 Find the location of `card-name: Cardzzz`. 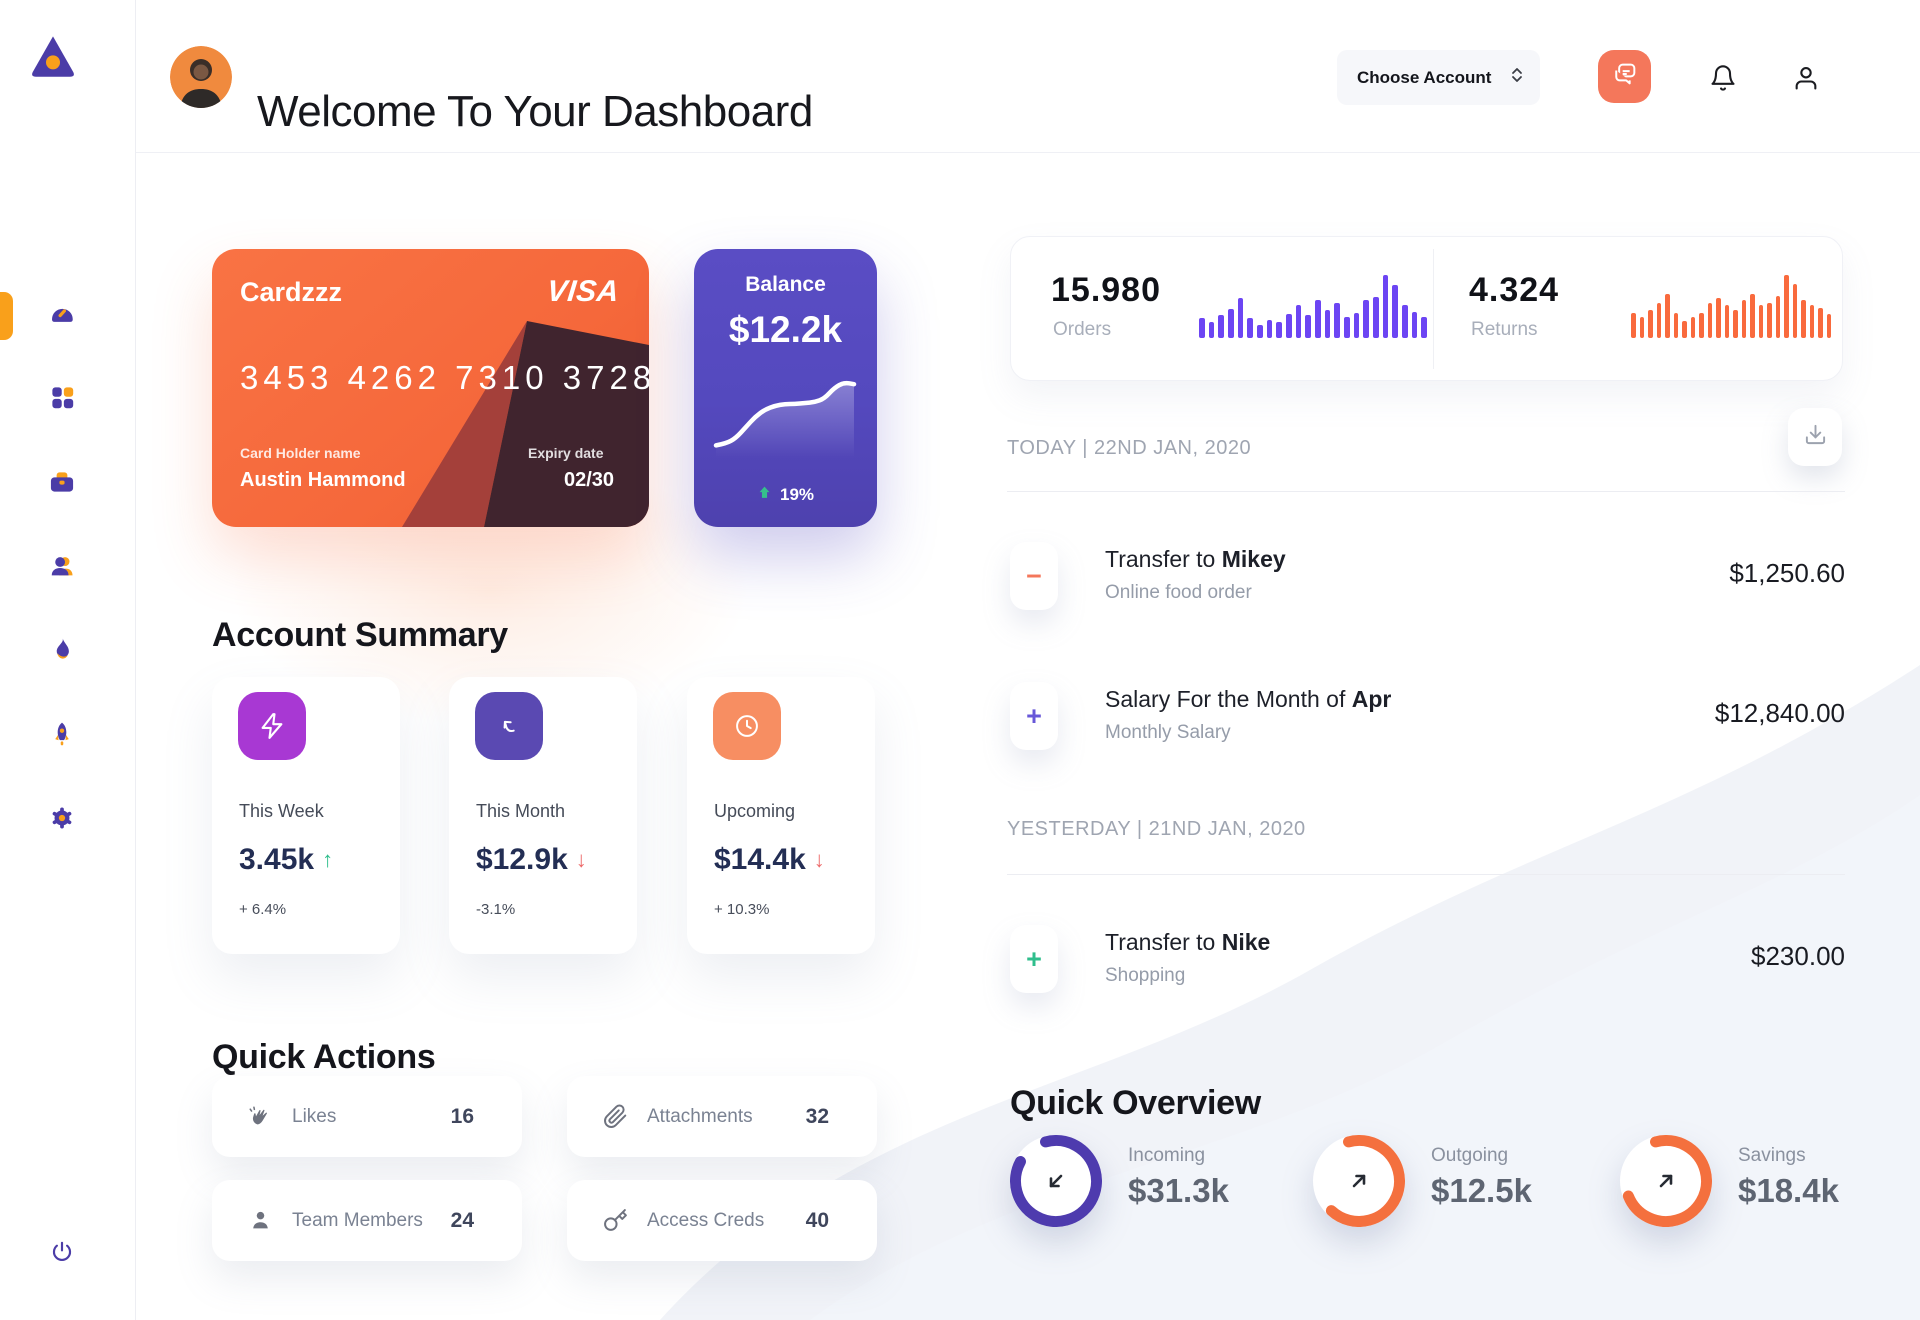

card-name: Cardzzz is located at coordinates (291, 292).